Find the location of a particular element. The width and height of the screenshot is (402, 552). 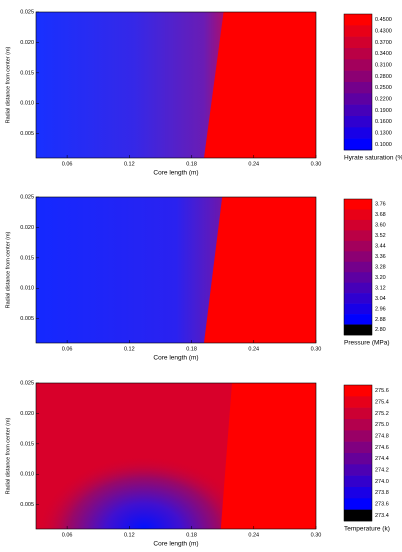

colorbar-tick-label: 3.12 is located at coordinates (380, 288).